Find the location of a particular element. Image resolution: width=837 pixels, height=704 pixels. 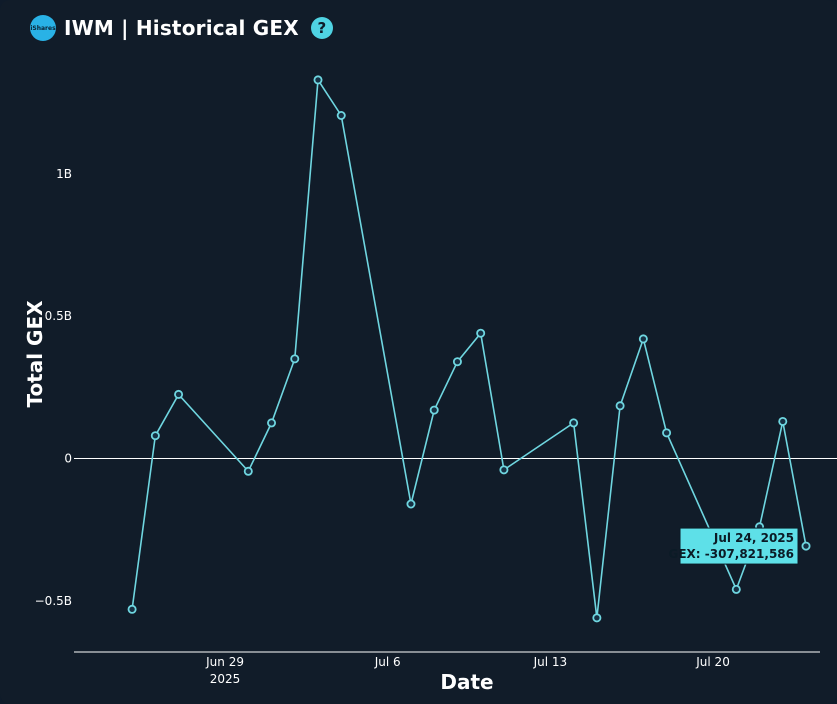

ishares-logo-icon: iShares is located at coordinates (43, 28).